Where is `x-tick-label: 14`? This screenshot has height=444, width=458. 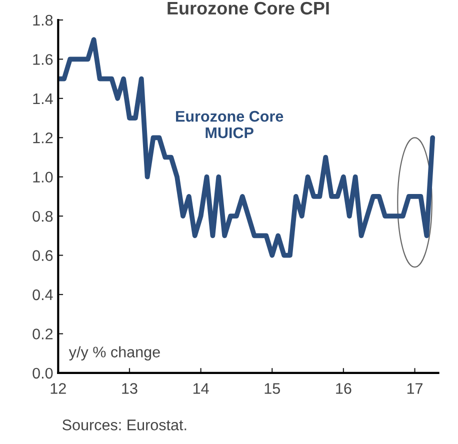
x-tick-label: 14 is located at coordinates (201, 388).